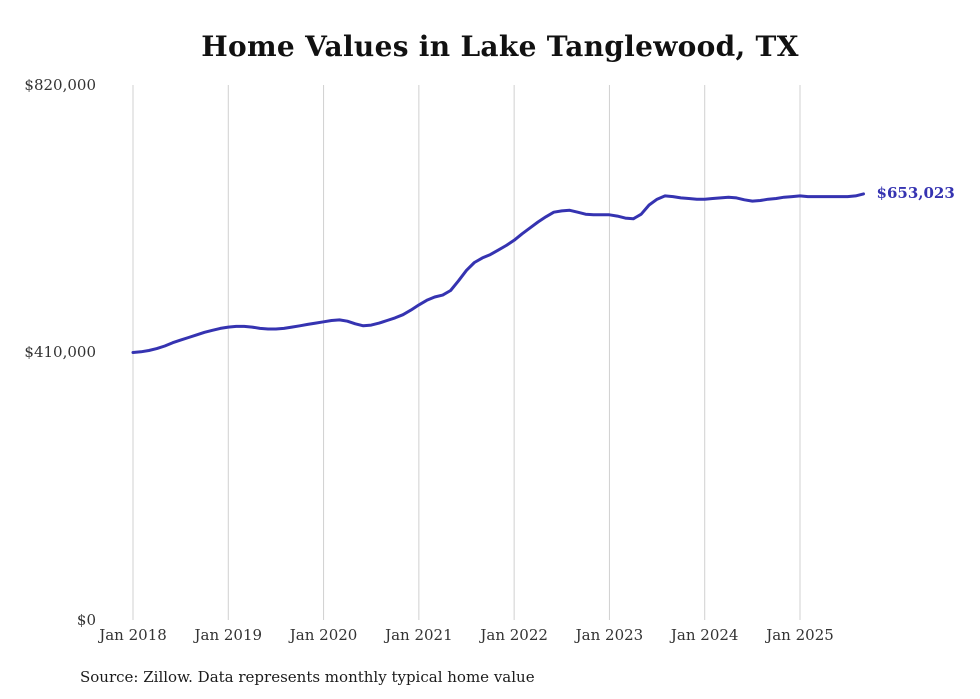  I want to click on chart-title: Home Values in Lake Tanglewood, TX, so click(500, 46).